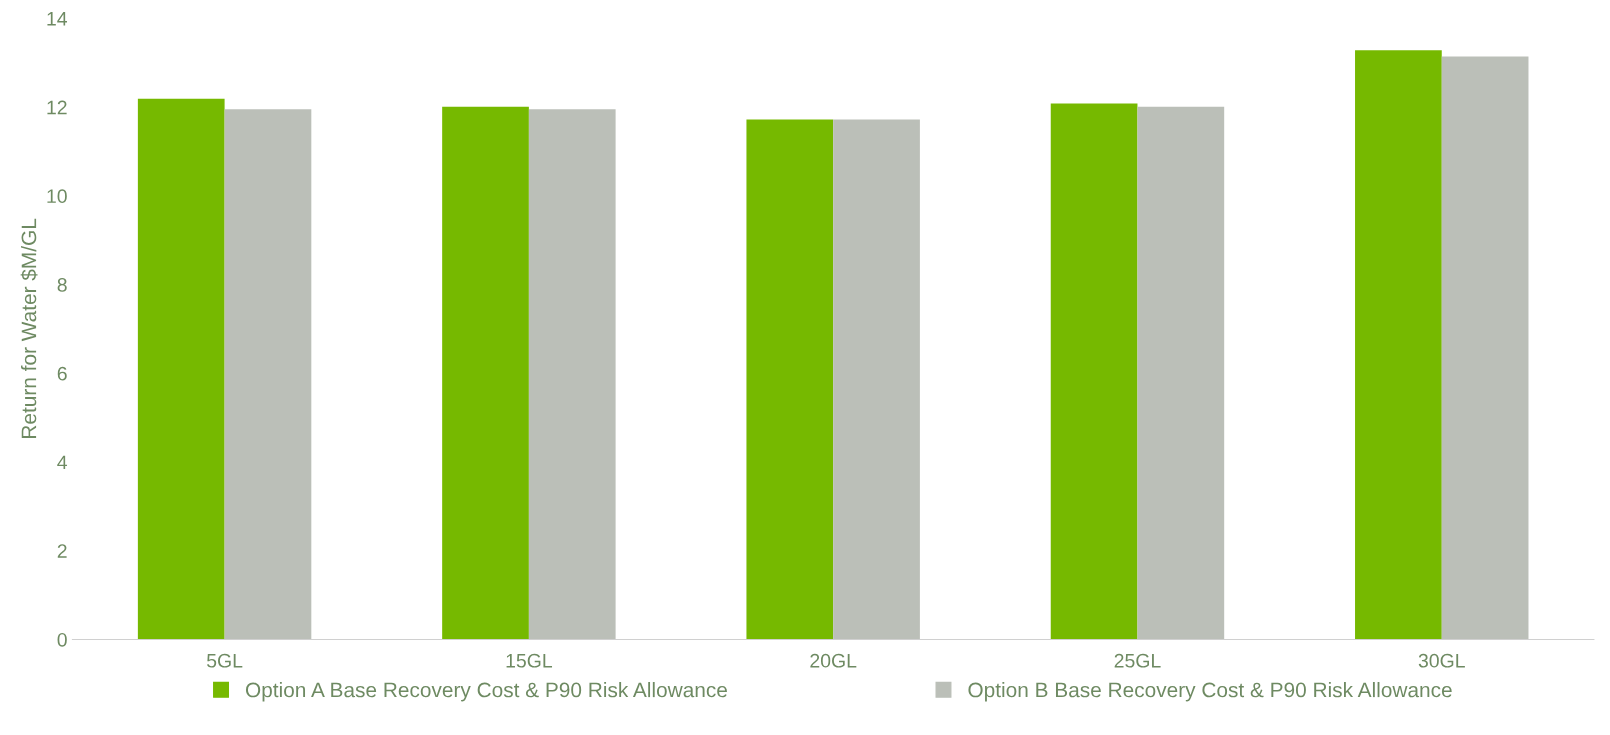  What do you see at coordinates (1210, 692) in the screenshot?
I see `legend-label: Option B Base Recovery Cost & P90 Risk Allowance` at bounding box center [1210, 692].